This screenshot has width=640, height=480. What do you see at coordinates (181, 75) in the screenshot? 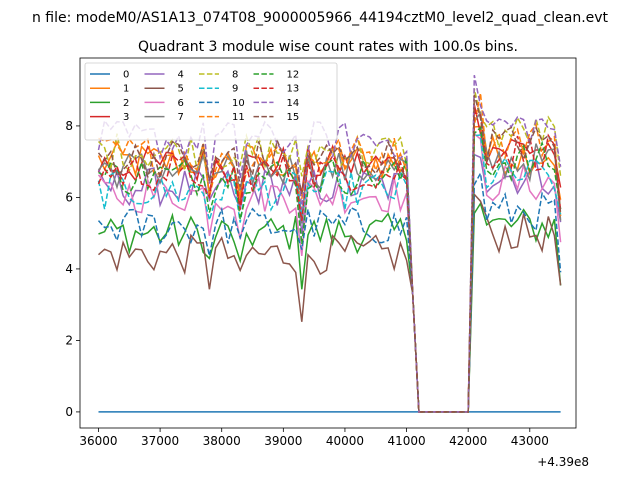
I see `legend-label-4: 4` at bounding box center [181, 75].